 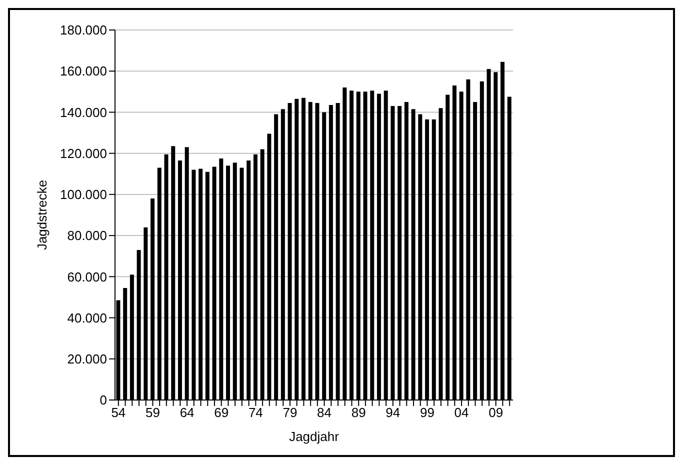 What do you see at coordinates (87, 359) in the screenshot?
I see `y-tick-label: 20.000` at bounding box center [87, 359].